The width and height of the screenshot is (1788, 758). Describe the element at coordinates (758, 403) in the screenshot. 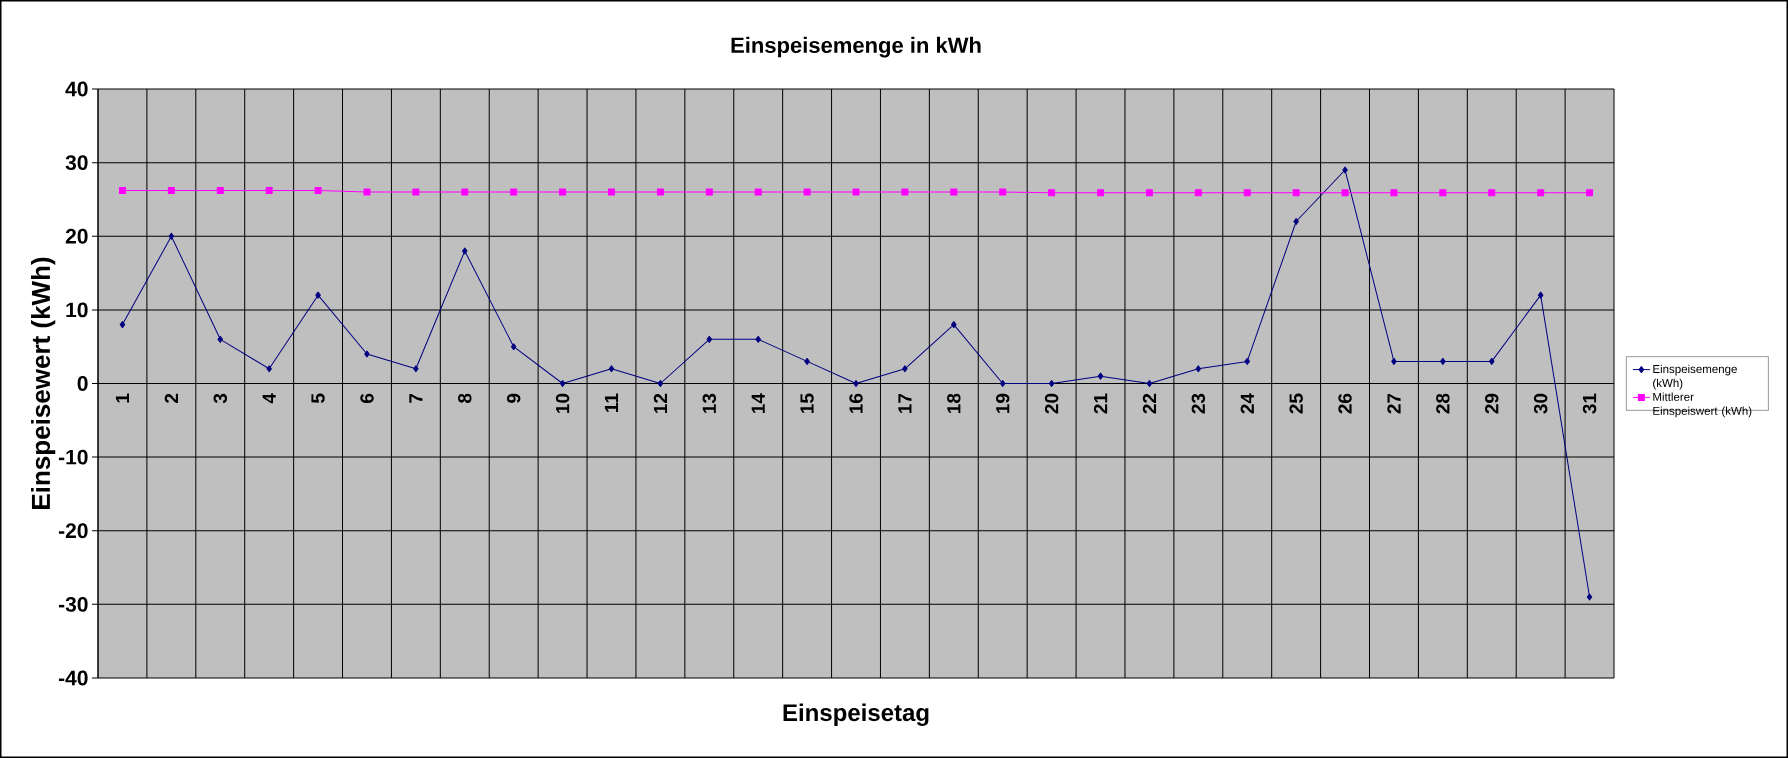

I see `x-tick-label: 14` at that location.